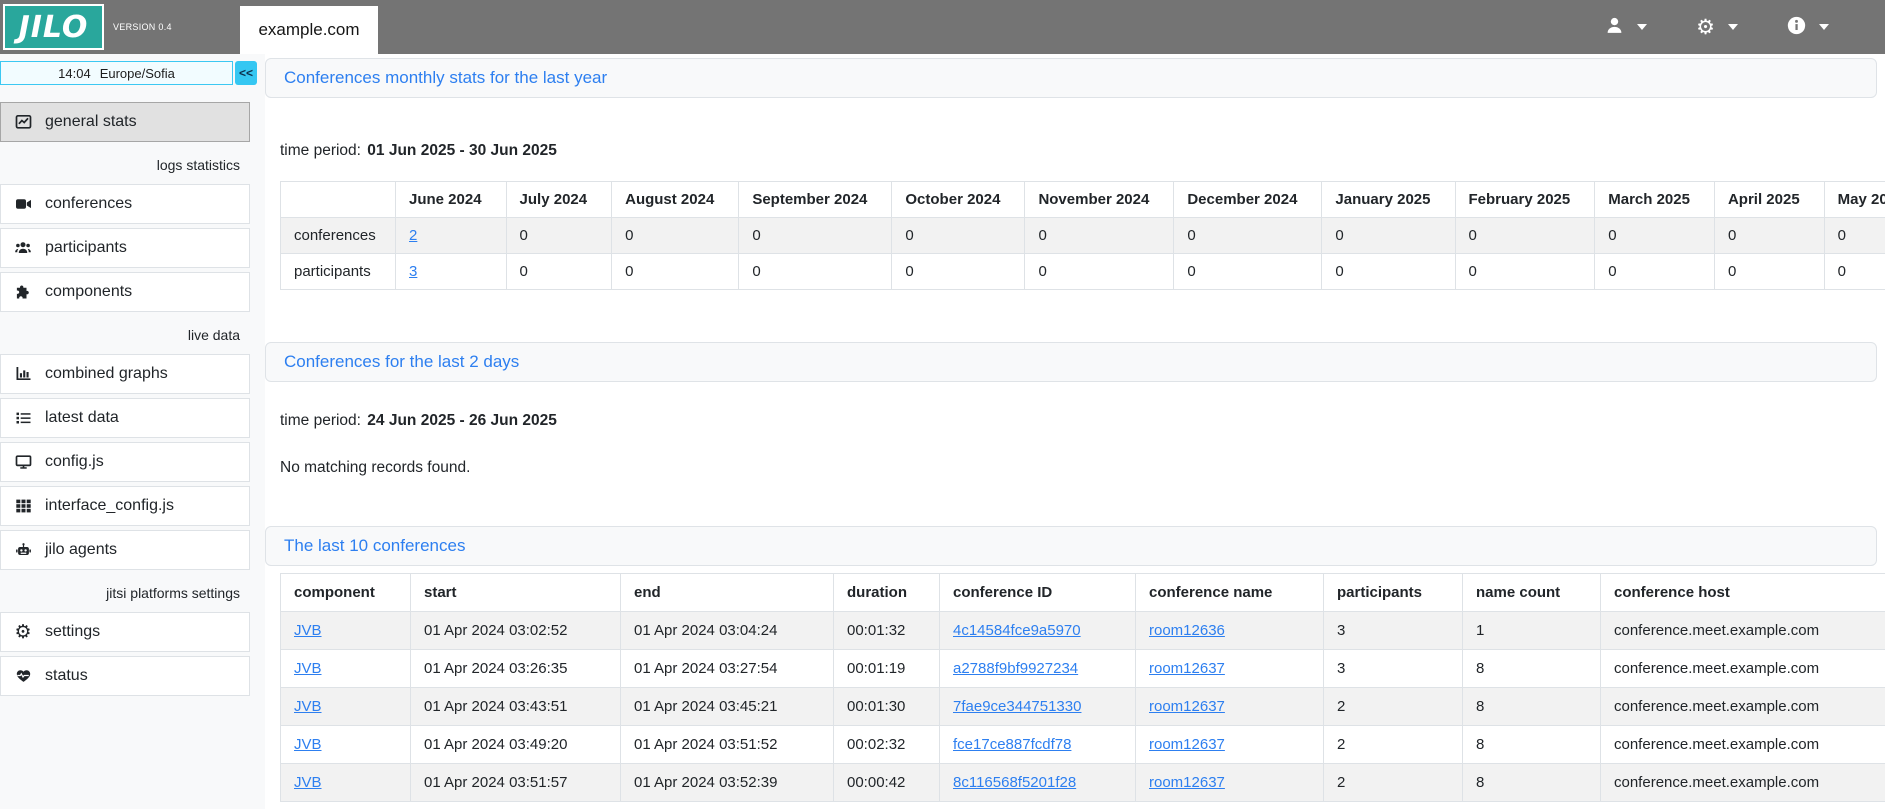  What do you see at coordinates (815, 199) in the screenshot?
I see `column-header: September 2024` at bounding box center [815, 199].